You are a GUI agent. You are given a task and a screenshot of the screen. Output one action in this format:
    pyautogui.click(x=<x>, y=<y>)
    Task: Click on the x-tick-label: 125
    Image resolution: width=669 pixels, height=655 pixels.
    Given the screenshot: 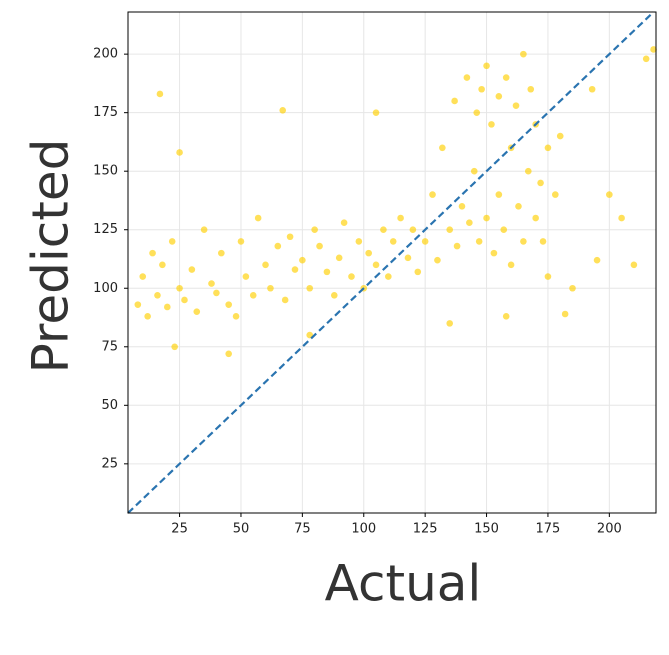 What is the action you would take?
    pyautogui.click(x=425, y=529)
    